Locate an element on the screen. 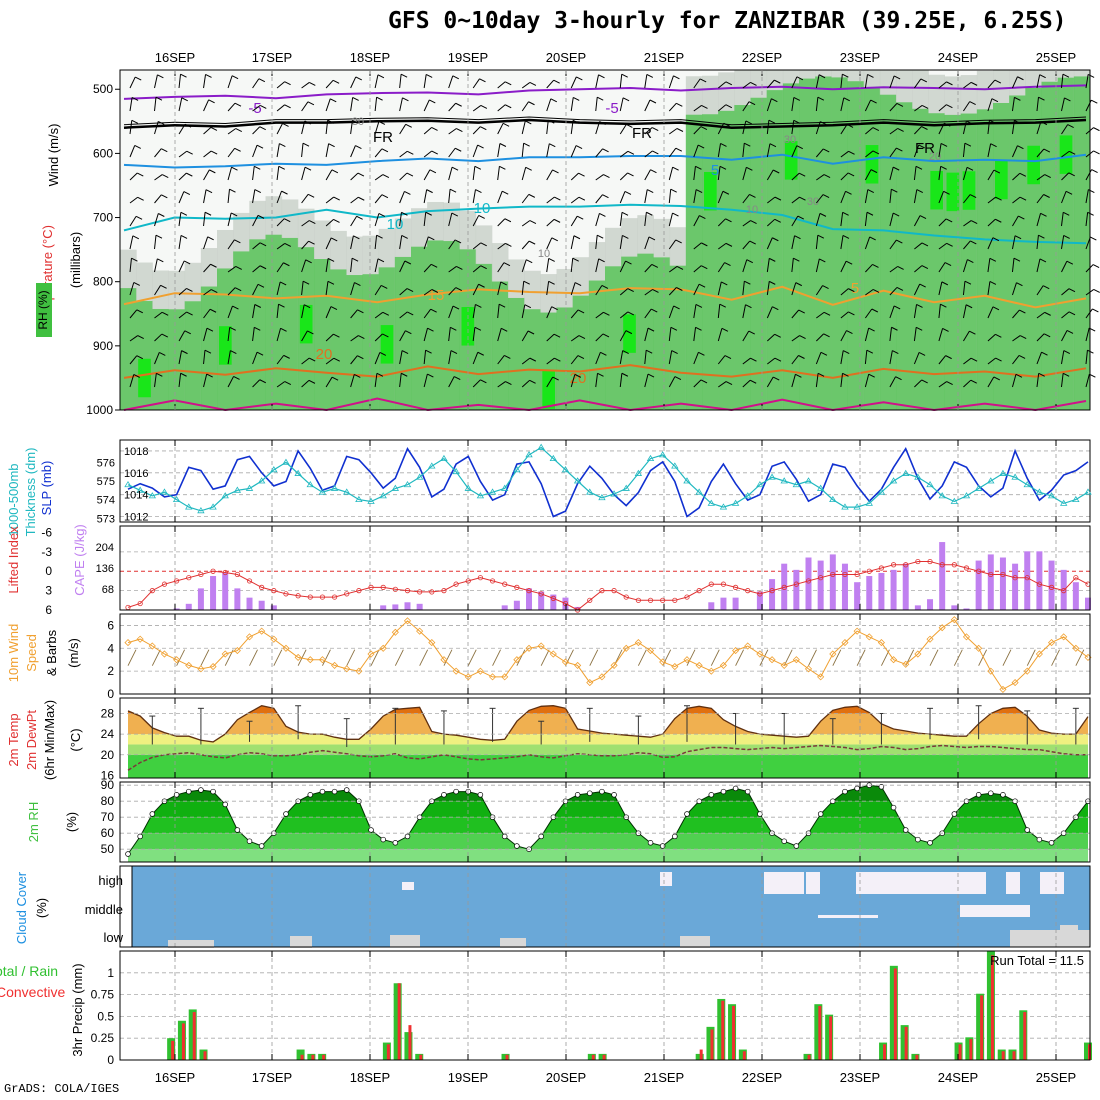 The image size is (1100, 1100). rh-band-bright is located at coordinates (953, 192).